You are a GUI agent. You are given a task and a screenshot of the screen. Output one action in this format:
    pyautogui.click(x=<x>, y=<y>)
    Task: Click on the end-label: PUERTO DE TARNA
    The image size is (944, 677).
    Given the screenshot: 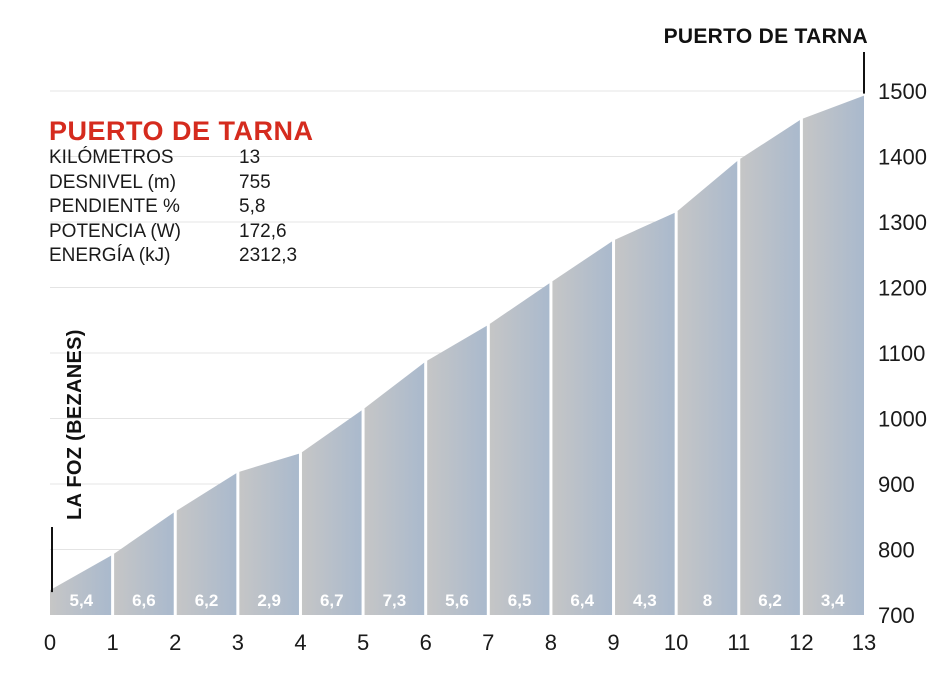 What is the action you would take?
    pyautogui.click(x=765, y=36)
    